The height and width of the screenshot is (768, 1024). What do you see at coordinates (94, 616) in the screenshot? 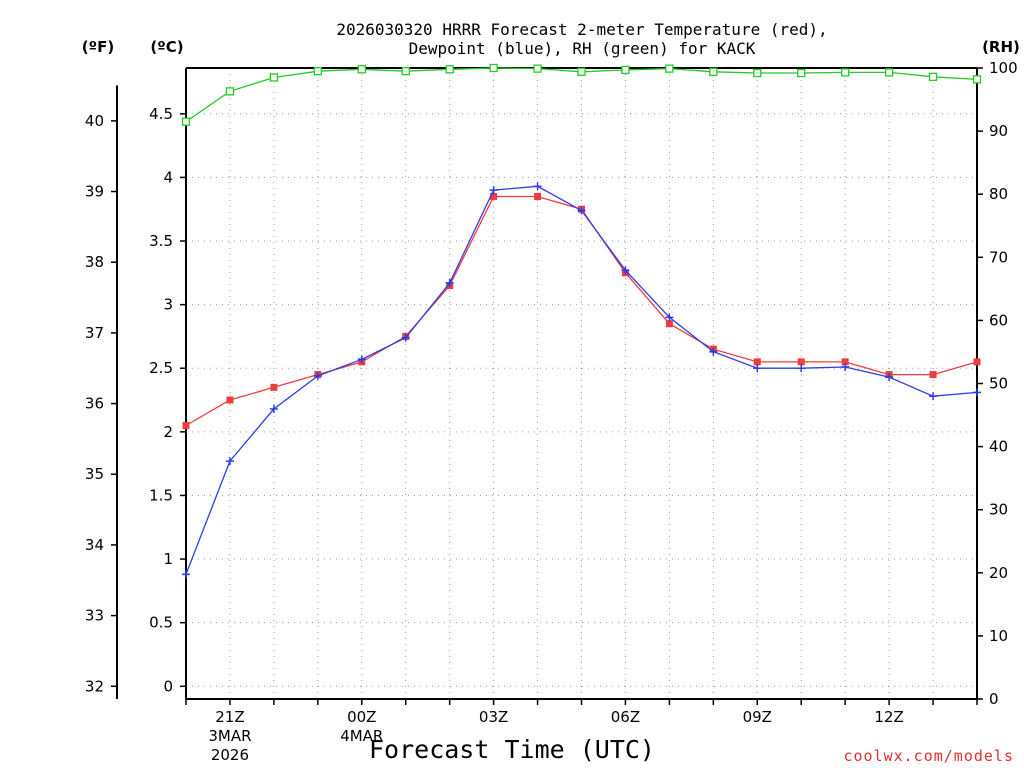
I see `fahrenheit-tick-label: 33` at bounding box center [94, 616].